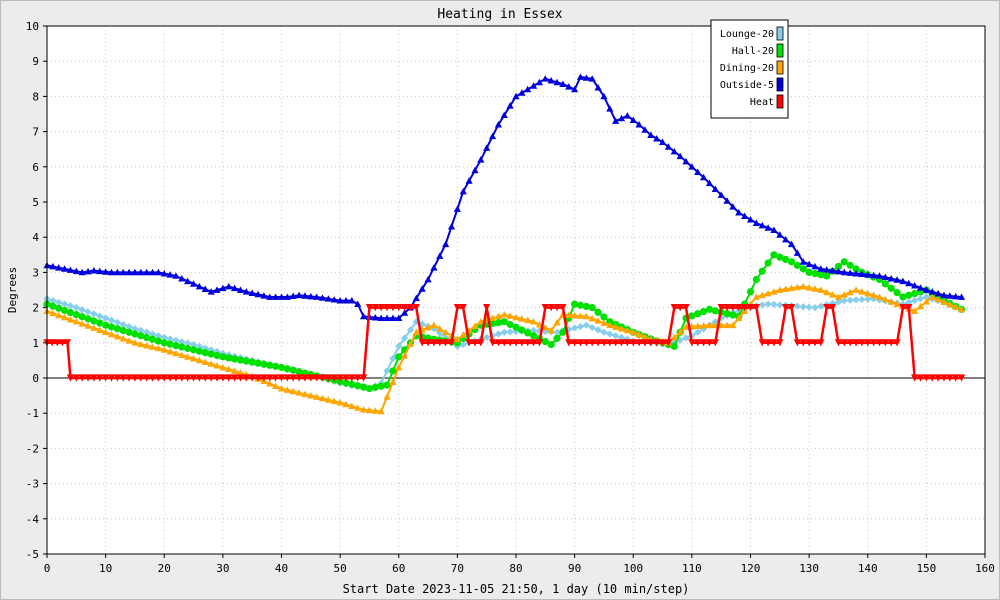  What do you see at coordinates (164, 568) in the screenshot?
I see `x-tick-label: 20` at bounding box center [164, 568].